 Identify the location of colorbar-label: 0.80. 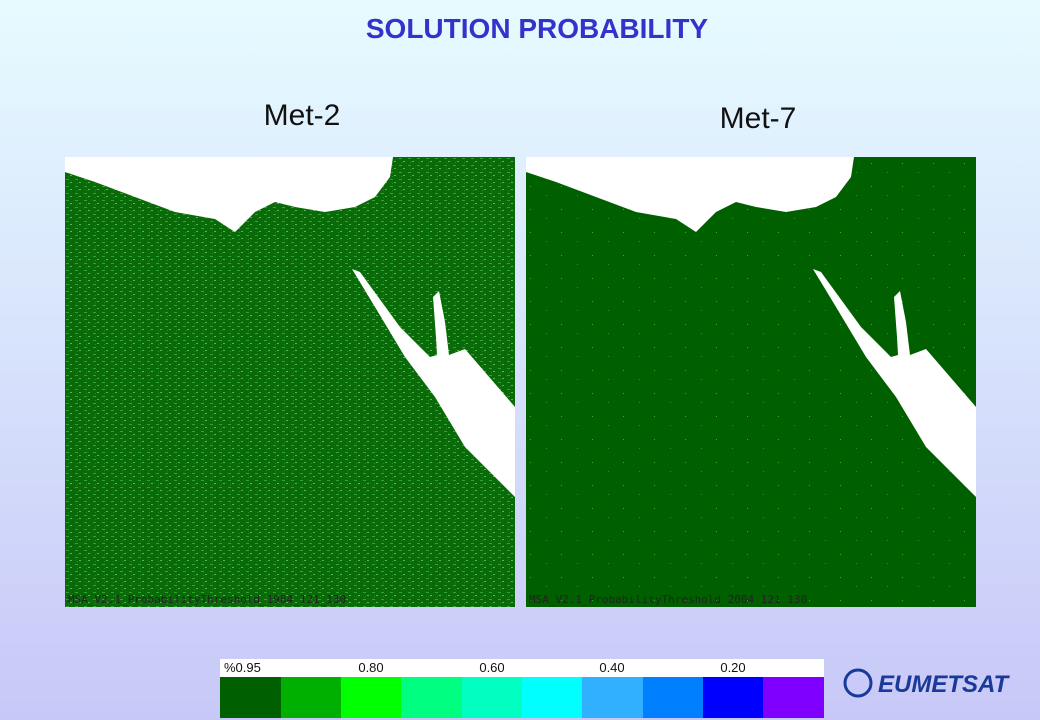
(370, 667).